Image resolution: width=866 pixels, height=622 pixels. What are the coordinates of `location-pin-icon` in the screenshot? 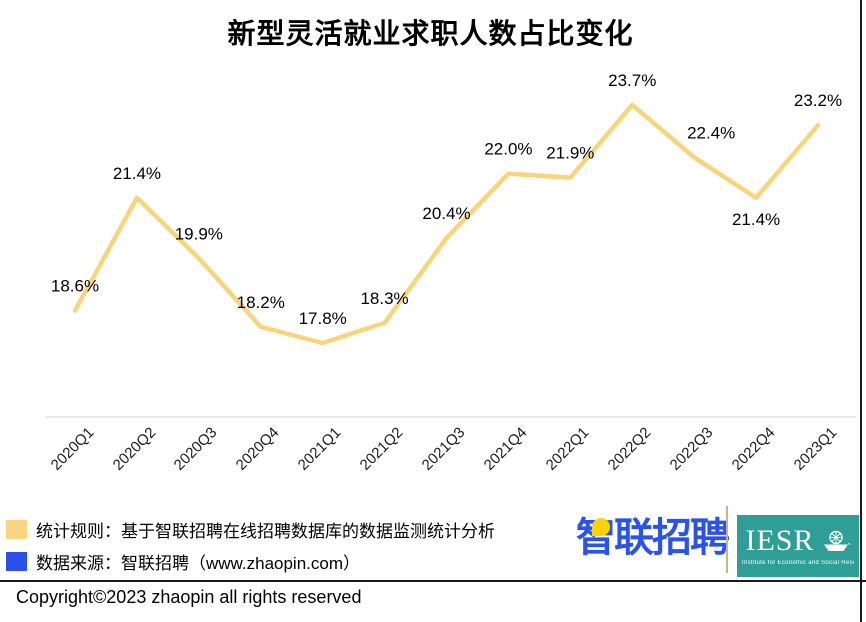 It's located at (601, 527).